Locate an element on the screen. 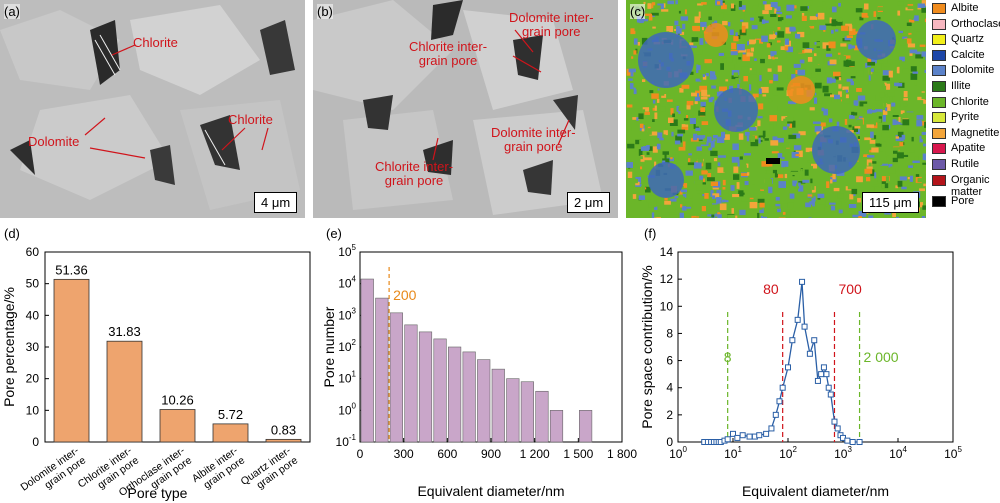  panel-tag-e: (e) is located at coordinates (334, 233).